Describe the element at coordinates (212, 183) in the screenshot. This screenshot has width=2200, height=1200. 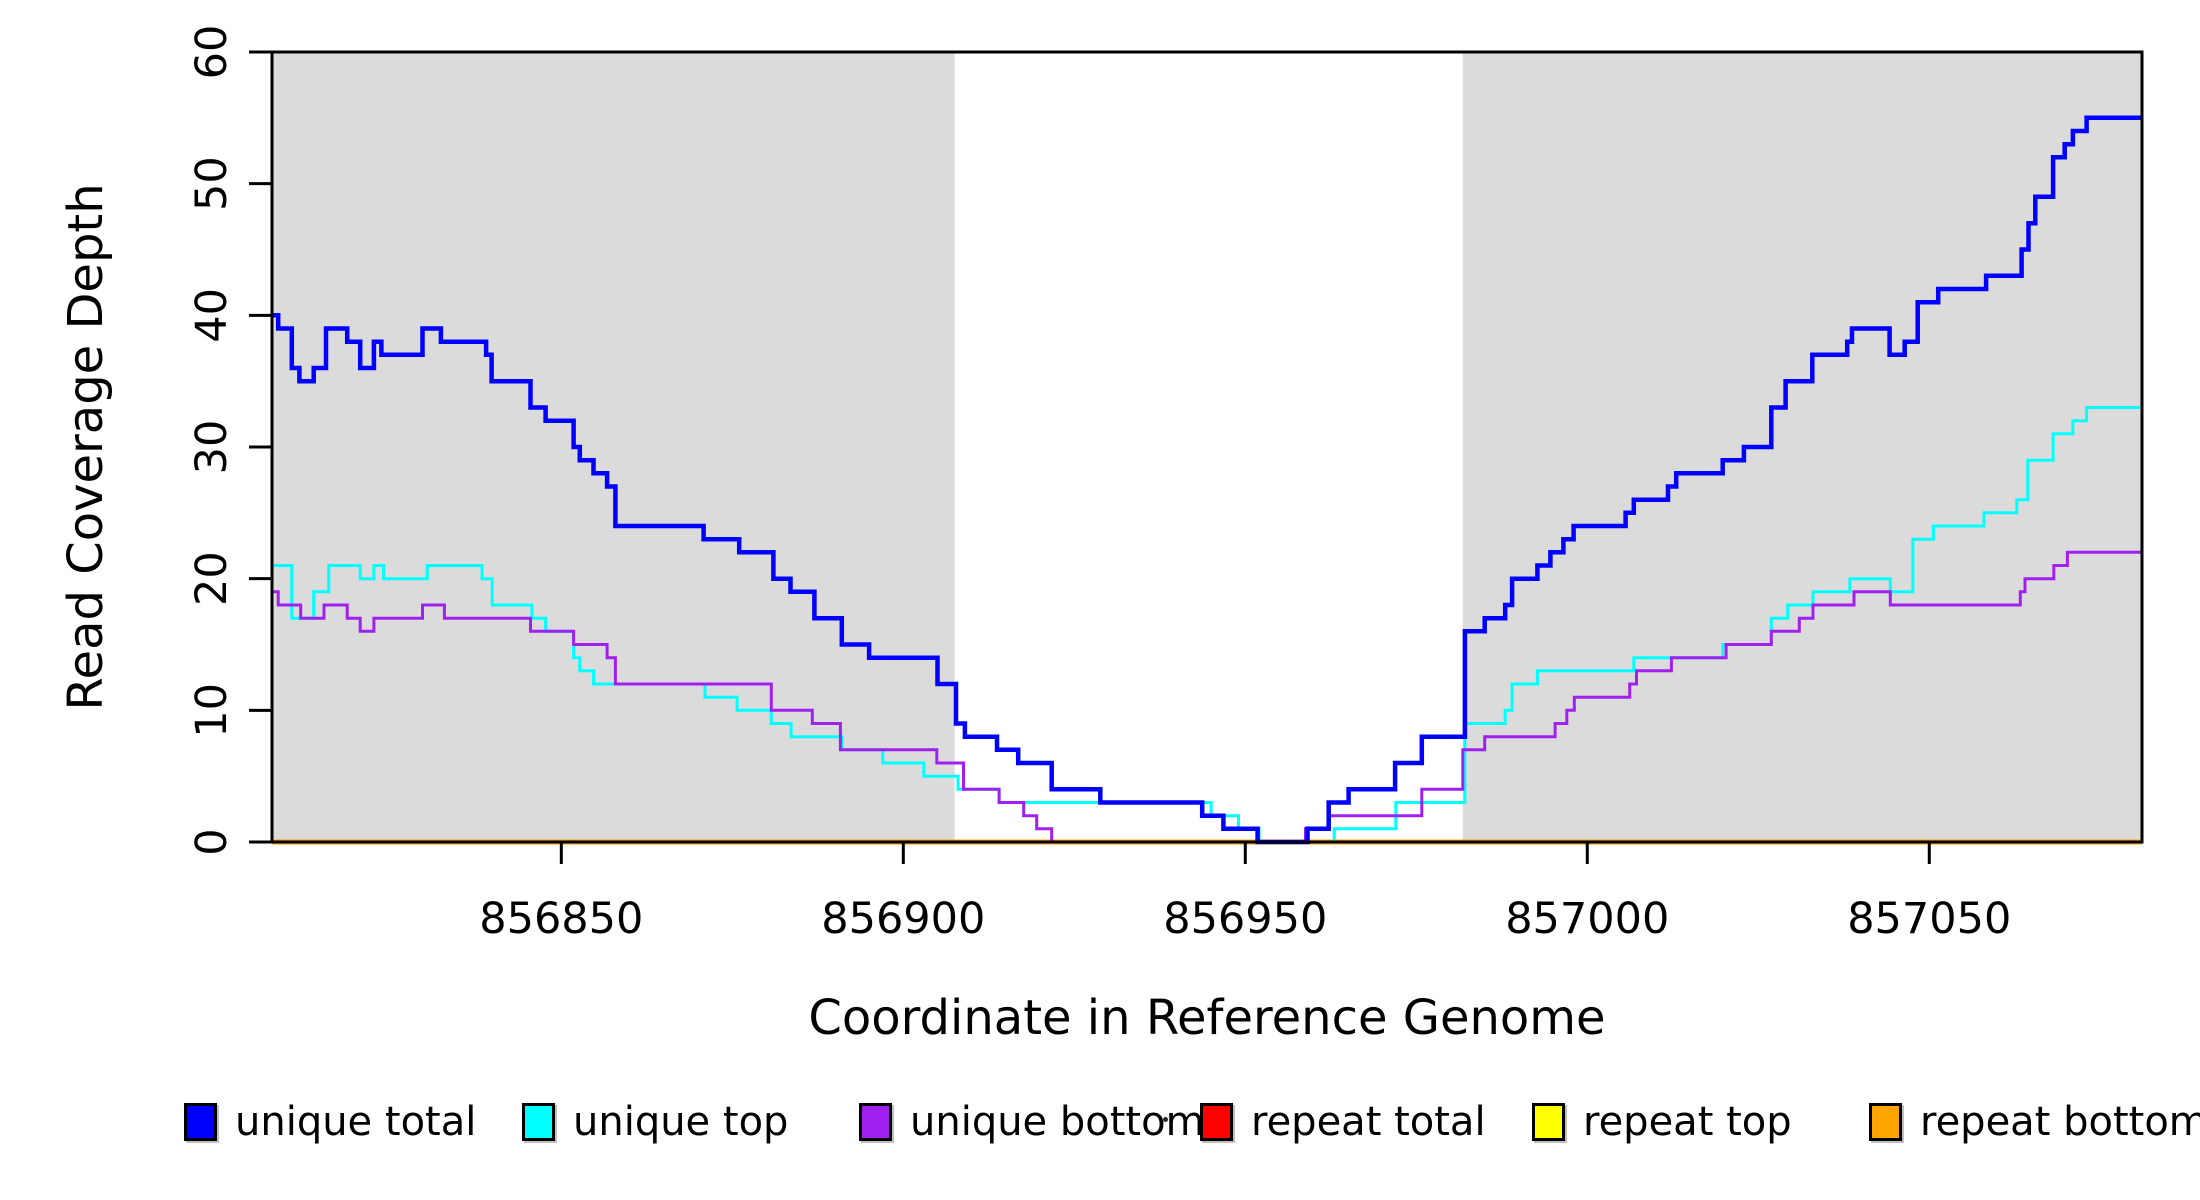
I see `y-tick-label: 50` at that location.